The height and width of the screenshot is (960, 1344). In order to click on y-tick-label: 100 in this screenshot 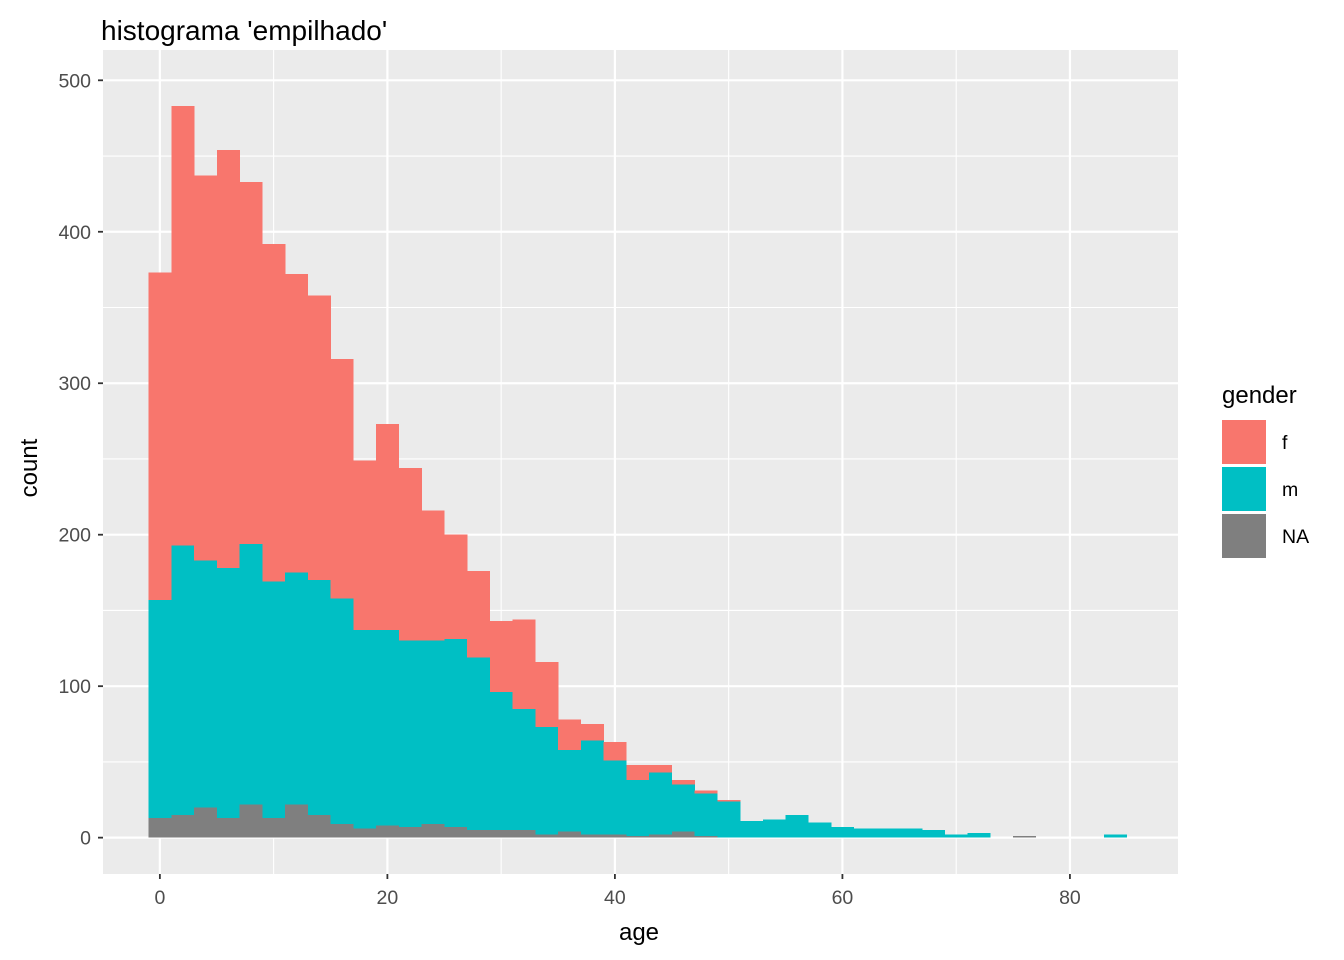, I will do `click(74, 687)`.